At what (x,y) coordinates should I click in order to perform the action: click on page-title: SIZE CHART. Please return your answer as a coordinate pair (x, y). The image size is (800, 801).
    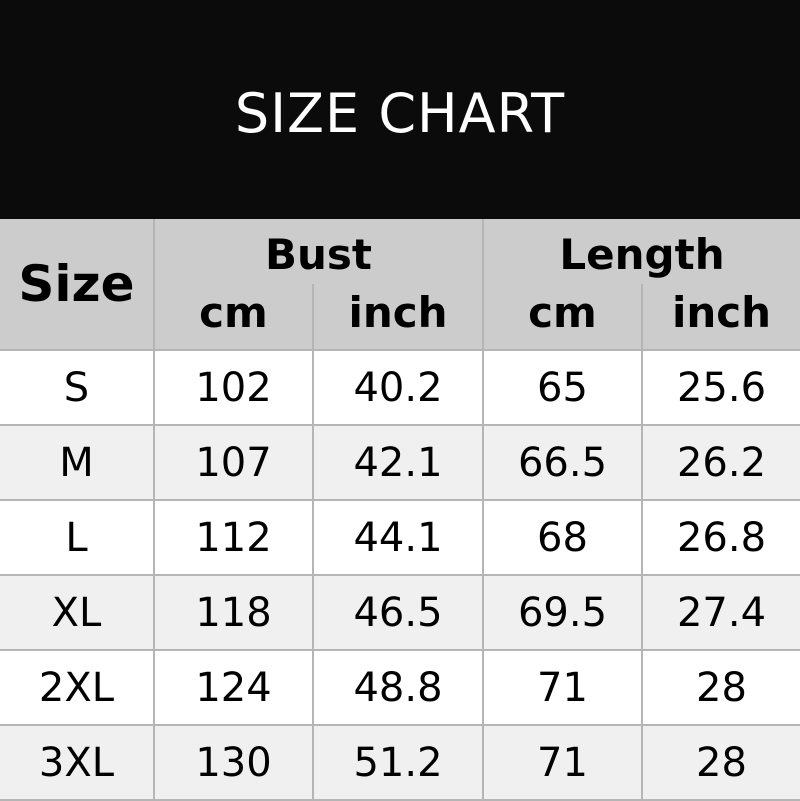
    Looking at the image, I should click on (400, 113).